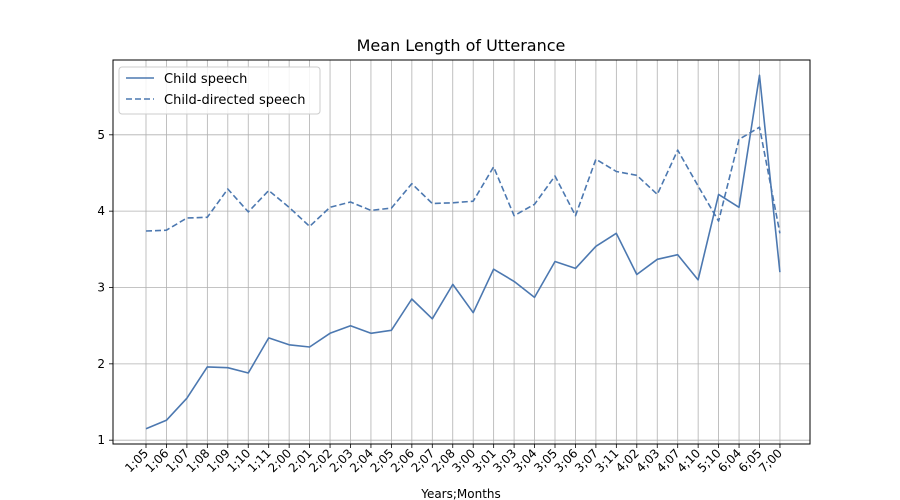 The height and width of the screenshot is (500, 900). I want to click on y-tick-label: 4, so click(101, 211).